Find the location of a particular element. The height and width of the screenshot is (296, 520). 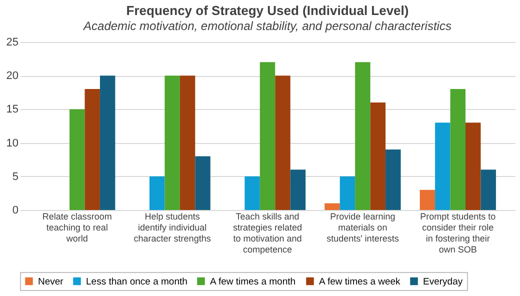

legend-label: Everyday is located at coordinates (443, 282).